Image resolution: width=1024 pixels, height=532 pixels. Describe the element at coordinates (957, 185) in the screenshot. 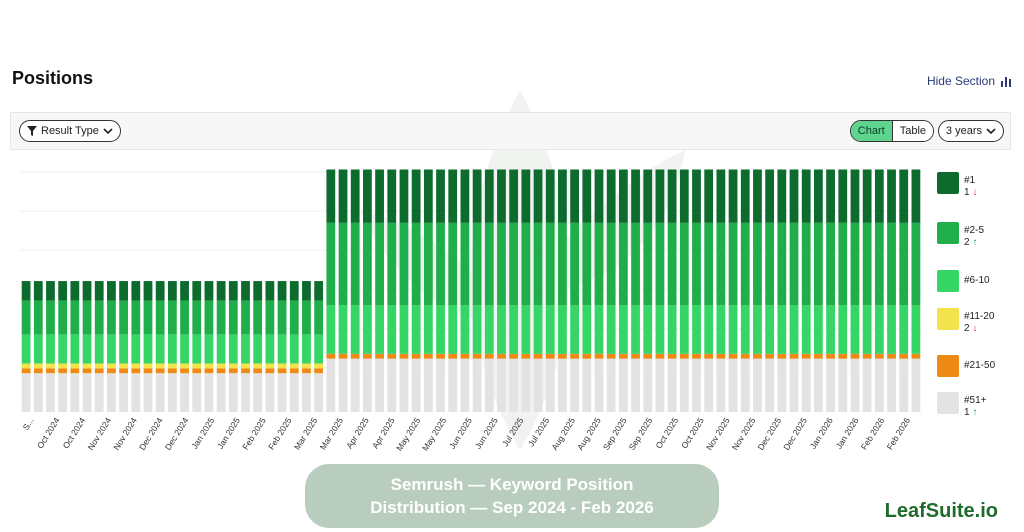

I see `legend-item-1: #1 1 ↓` at that location.